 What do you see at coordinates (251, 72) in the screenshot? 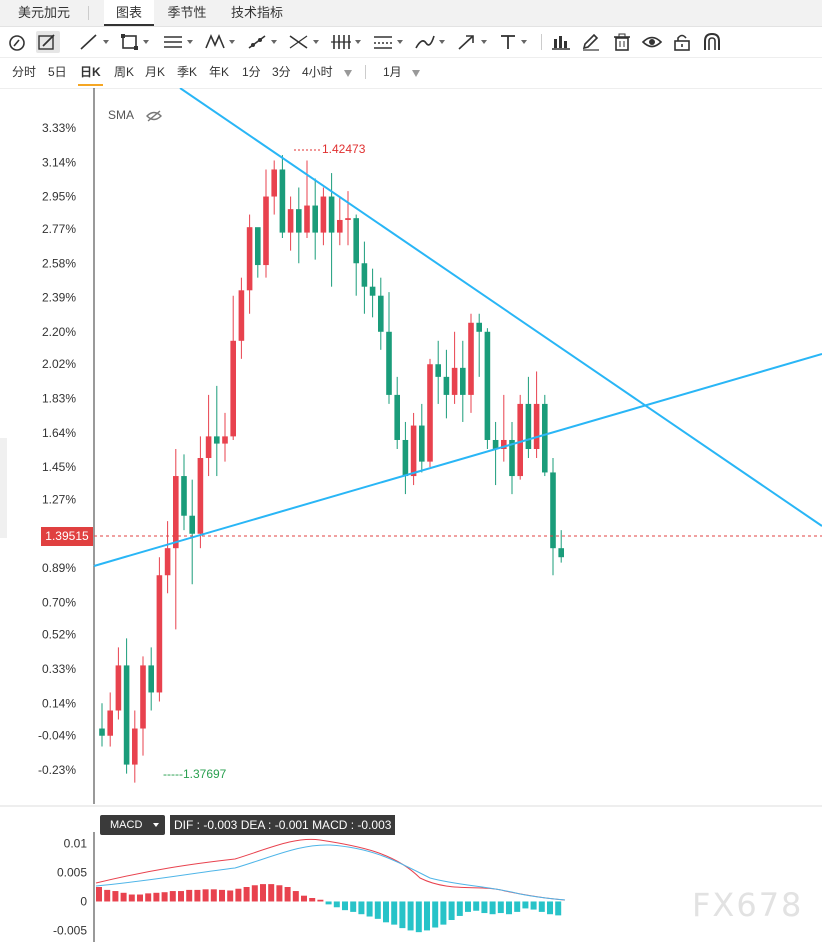
I see `period-1min: 1分` at bounding box center [251, 72].